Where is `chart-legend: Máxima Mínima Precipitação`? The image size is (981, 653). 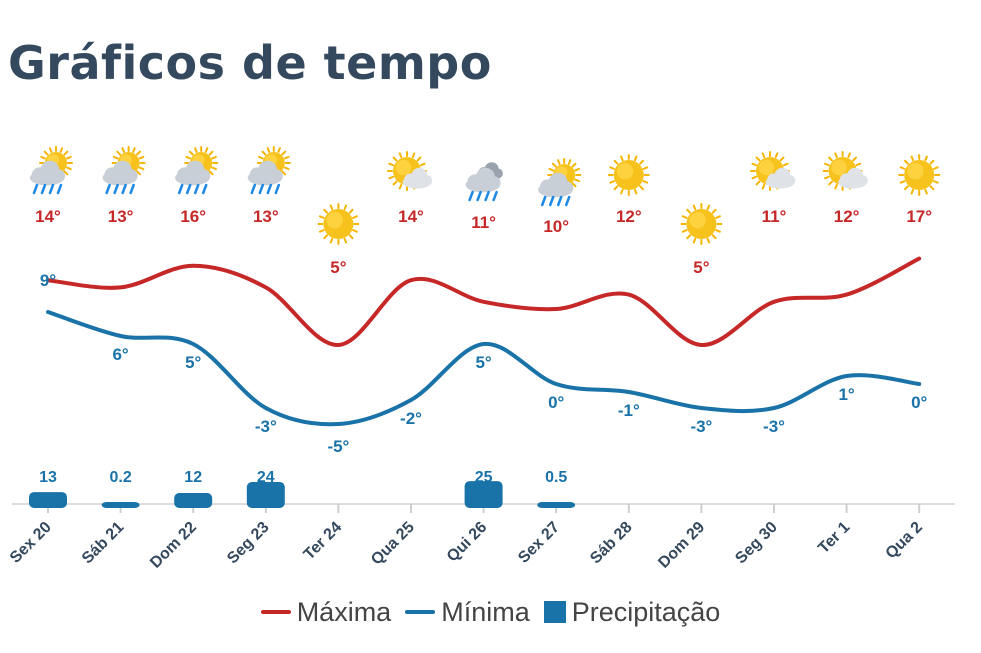
chart-legend: Máxima Mínima Precipitação is located at coordinates (490, 612).